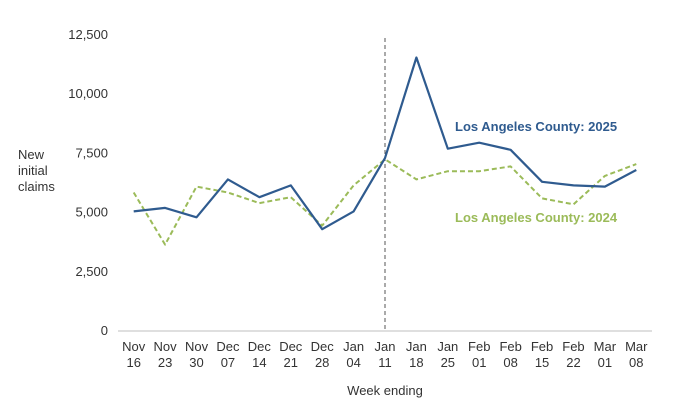  Describe the element at coordinates (36, 186) in the screenshot. I see `y-axis-label-line-3: claims` at that location.